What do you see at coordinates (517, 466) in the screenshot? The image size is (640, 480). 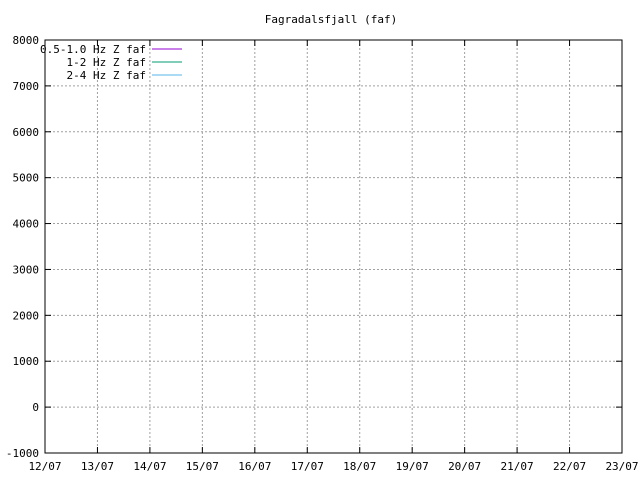 I see `x-tick-label: 21/07` at bounding box center [517, 466].